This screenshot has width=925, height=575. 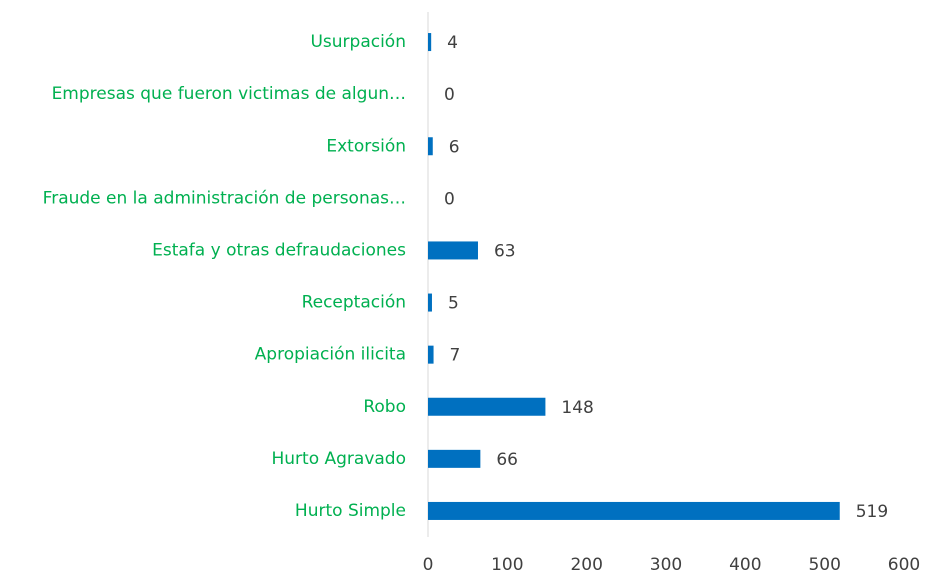 What do you see at coordinates (279, 250) in the screenshot?
I see `y-tick-label: Estafa y otras defraudaciones` at bounding box center [279, 250].